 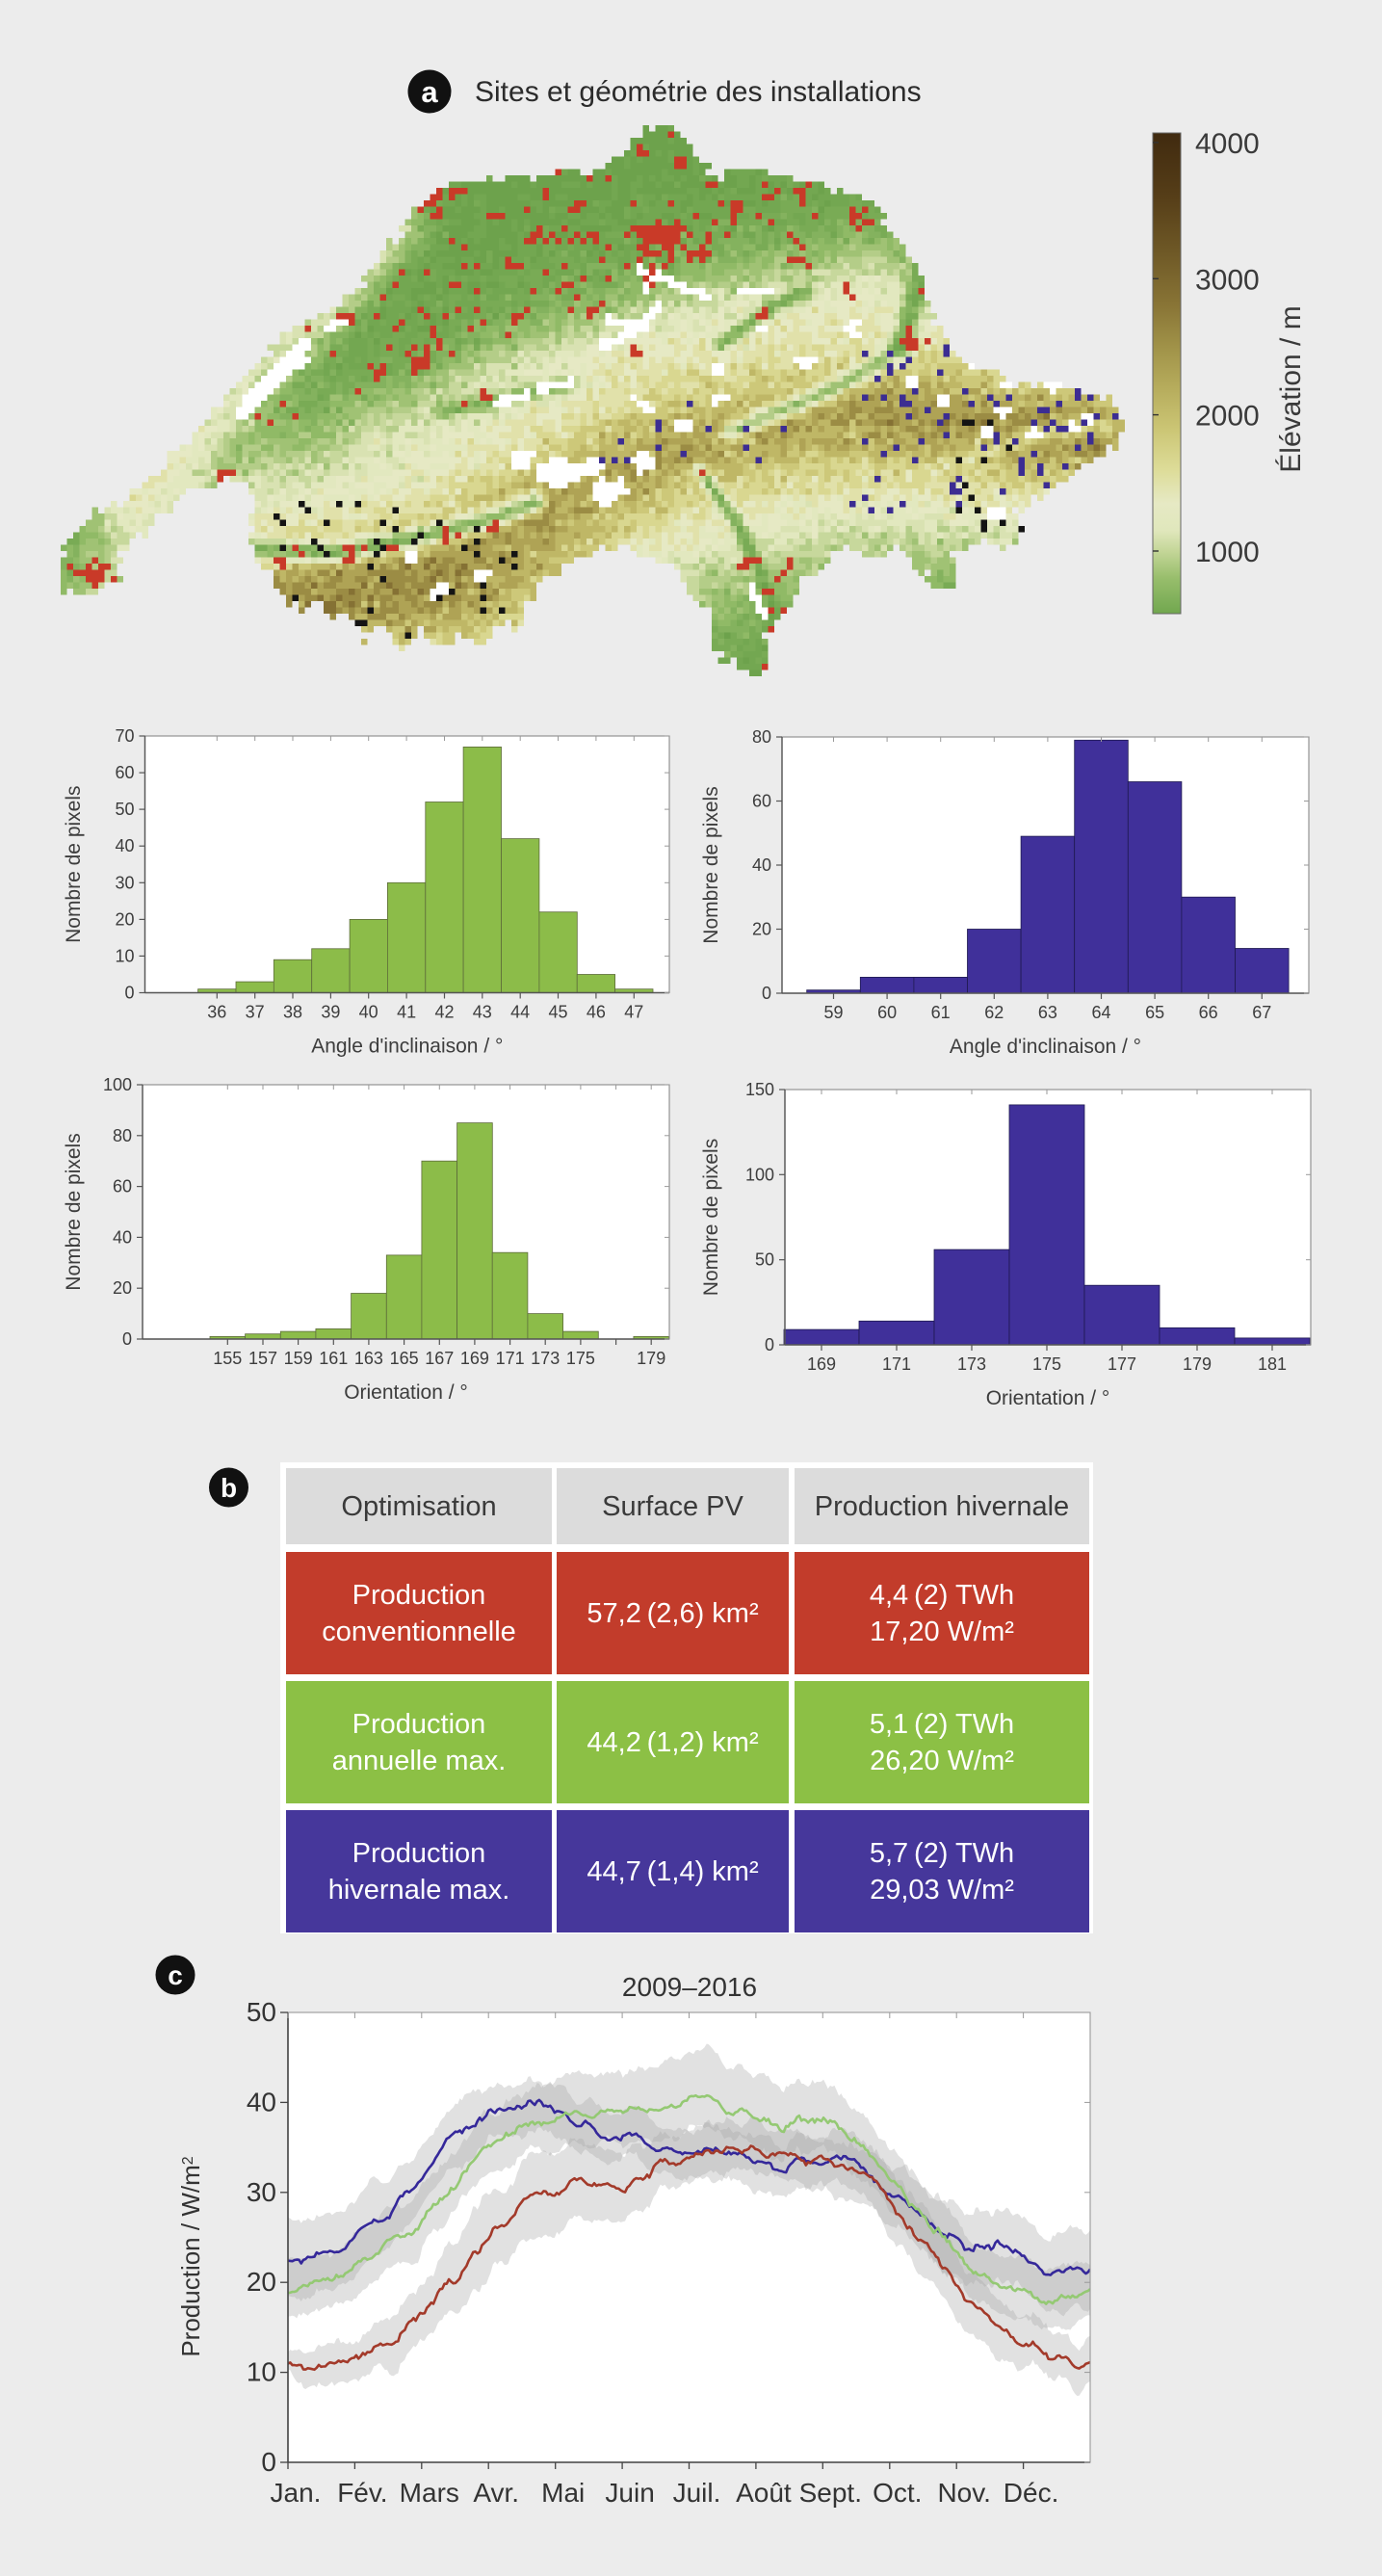 What do you see at coordinates (1100, 1013) in the screenshot?
I see `svg-text: 64` at bounding box center [1100, 1013].